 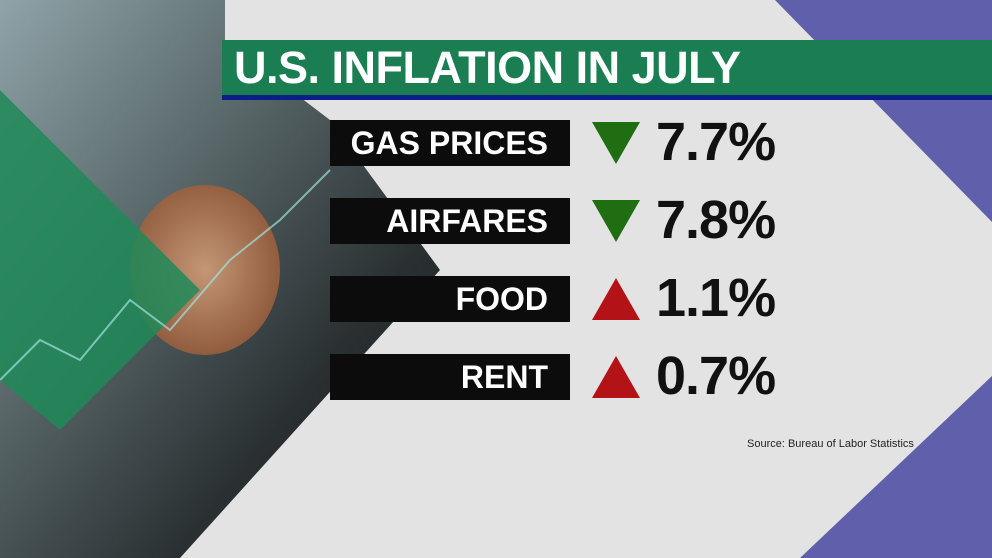 I want to click on row-value: 1.1%, so click(x=716, y=298).